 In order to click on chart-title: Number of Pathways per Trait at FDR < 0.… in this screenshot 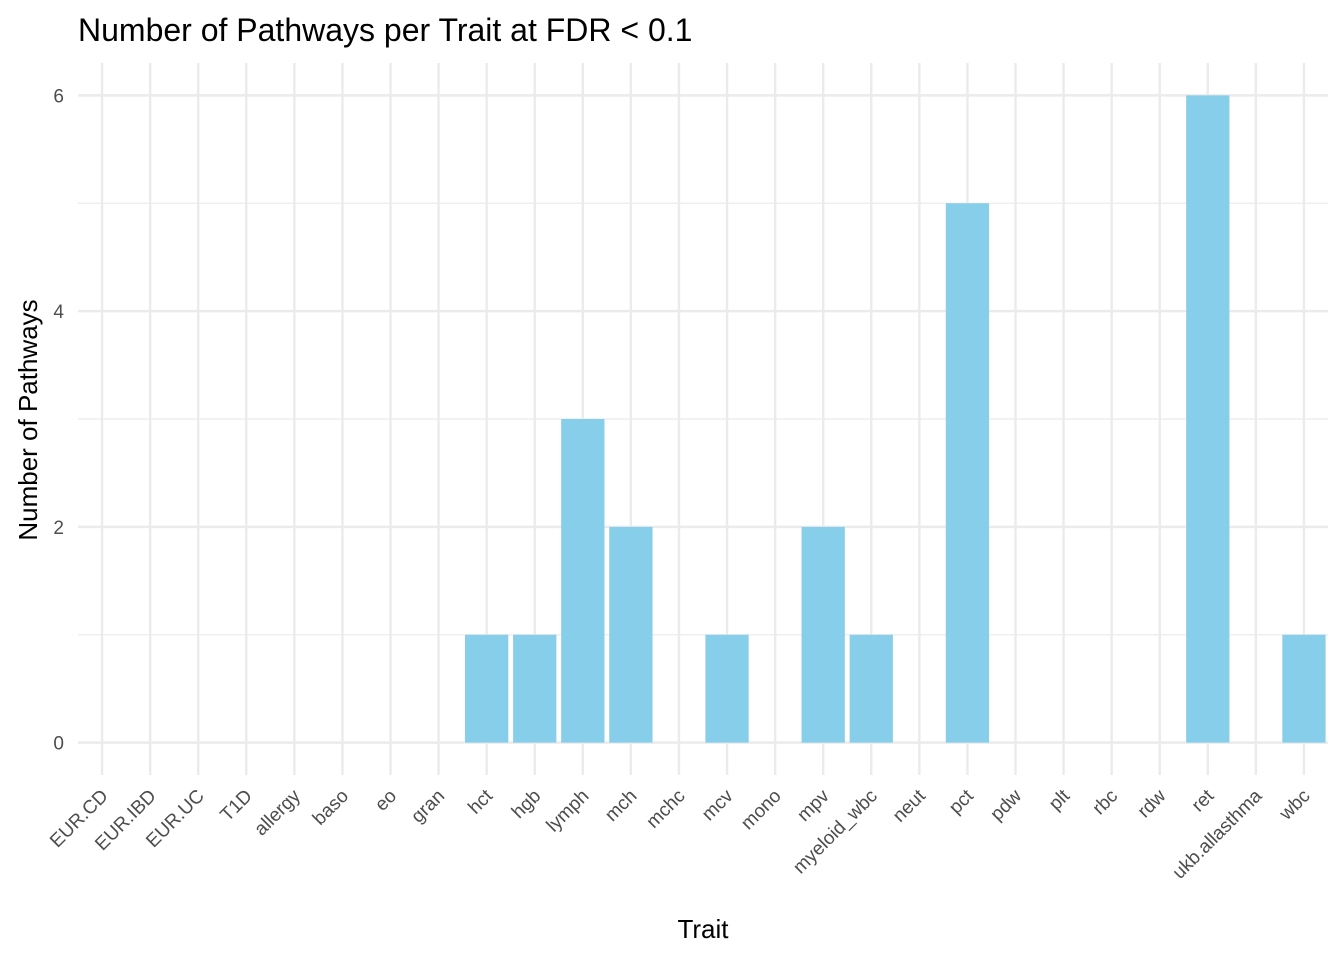, I will do `click(385, 30)`.